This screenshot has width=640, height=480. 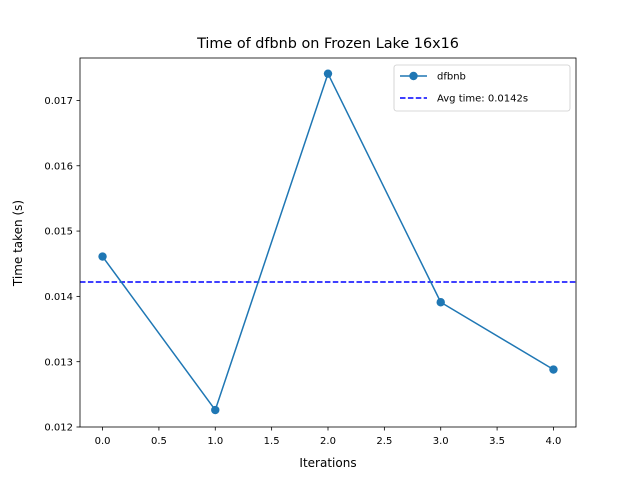 I want to click on legend: dfbnb Avg time: 0.0142s, so click(x=482, y=88).